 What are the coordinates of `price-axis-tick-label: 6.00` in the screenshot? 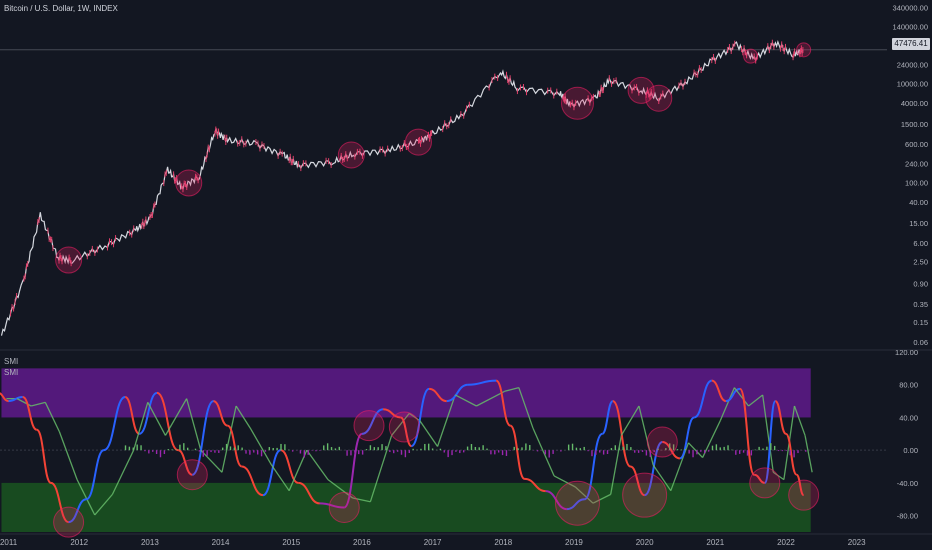 It's located at (920, 243).